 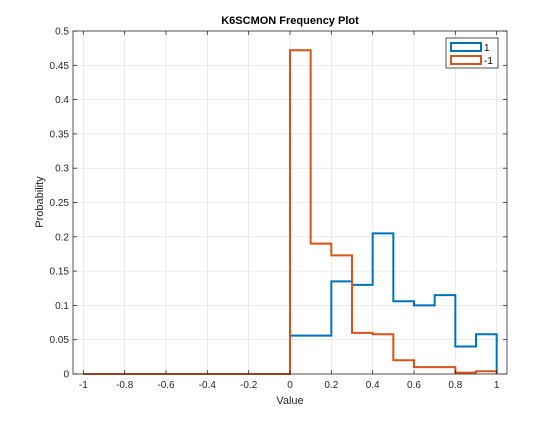 I want to click on y-tick-label: 0.2, so click(x=62, y=237).